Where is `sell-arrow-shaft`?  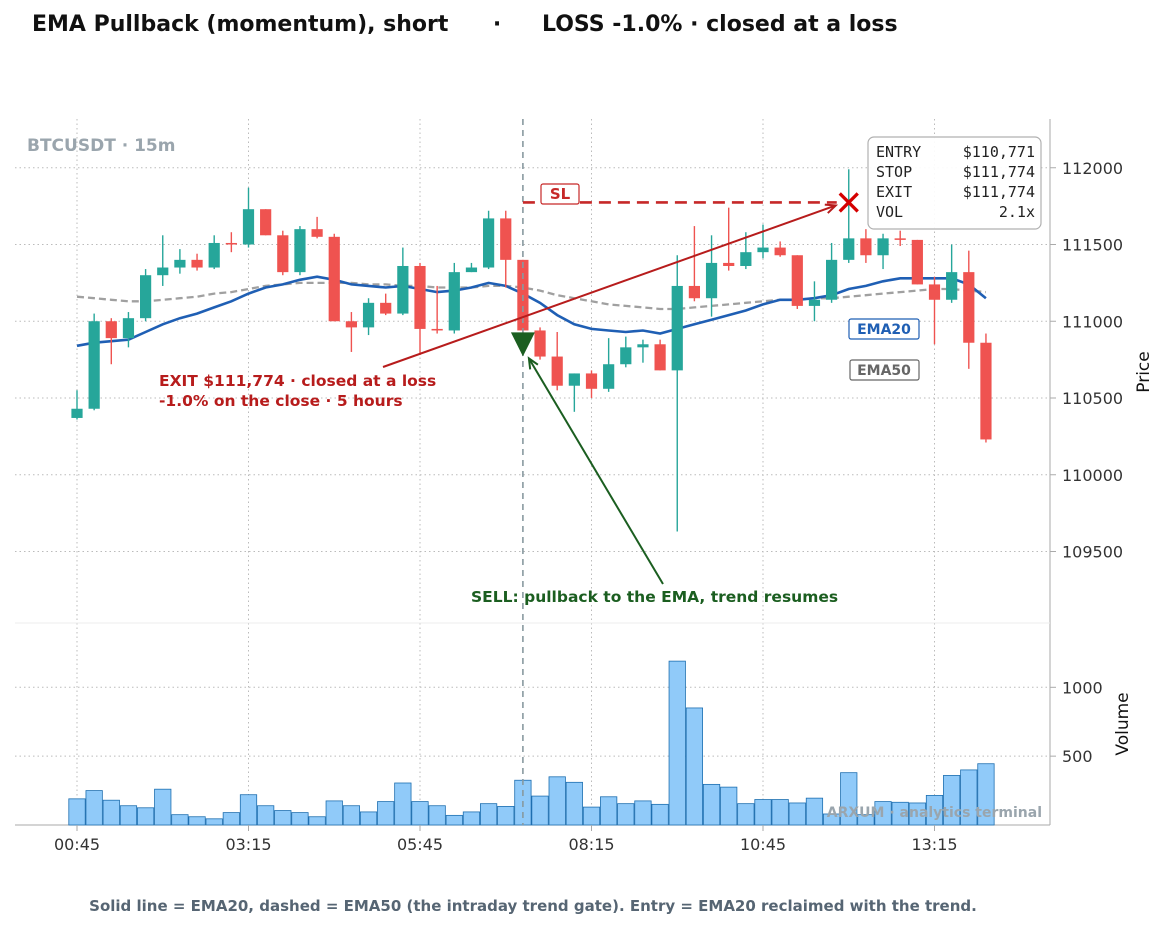 sell-arrow-shaft is located at coordinates (596, 471).